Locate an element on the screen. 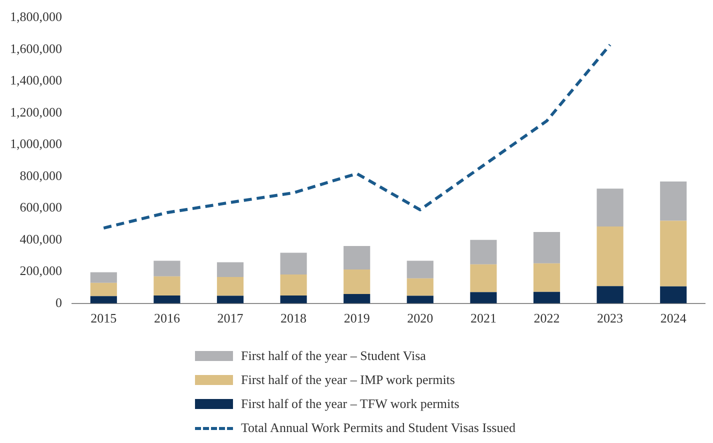 The height and width of the screenshot is (443, 713). y-tick-label: 1,200,000 is located at coordinates (36, 112).